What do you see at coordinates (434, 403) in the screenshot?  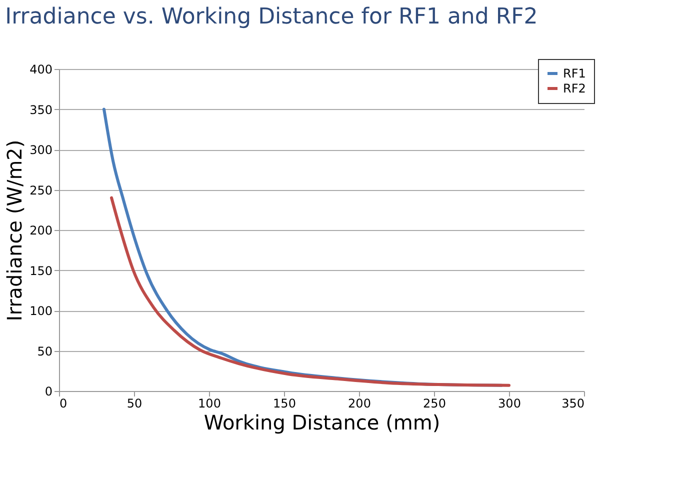 I see `x-tick-label: 250` at bounding box center [434, 403].